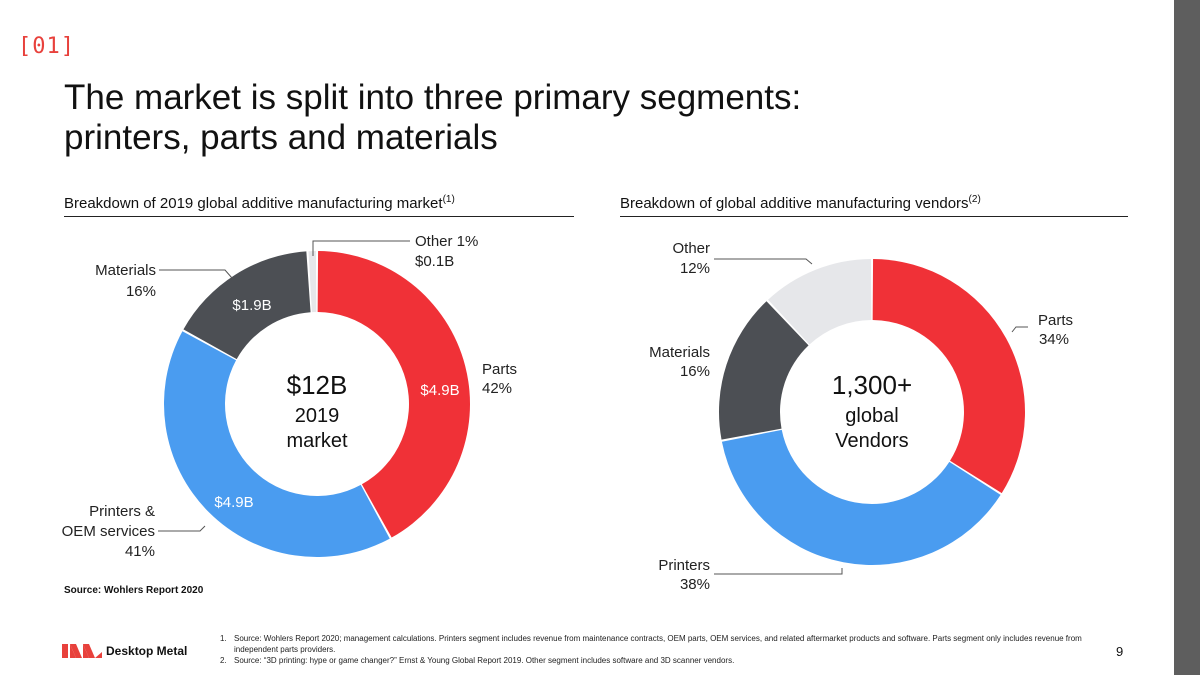 The height and width of the screenshot is (675, 1200). I want to click on vendors-other-pct: 12%, so click(695, 268).